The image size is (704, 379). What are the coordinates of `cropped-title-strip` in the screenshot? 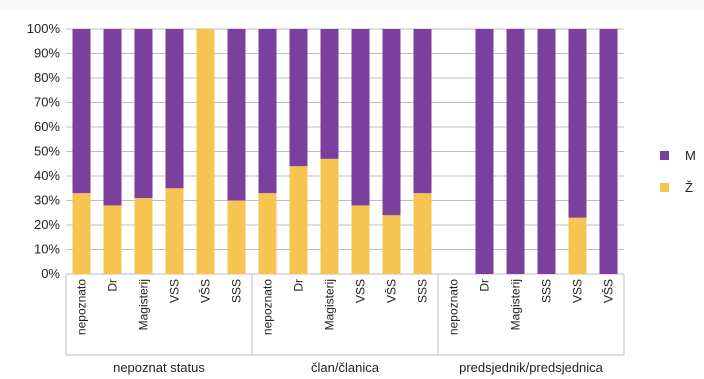 It's located at (352, 5).